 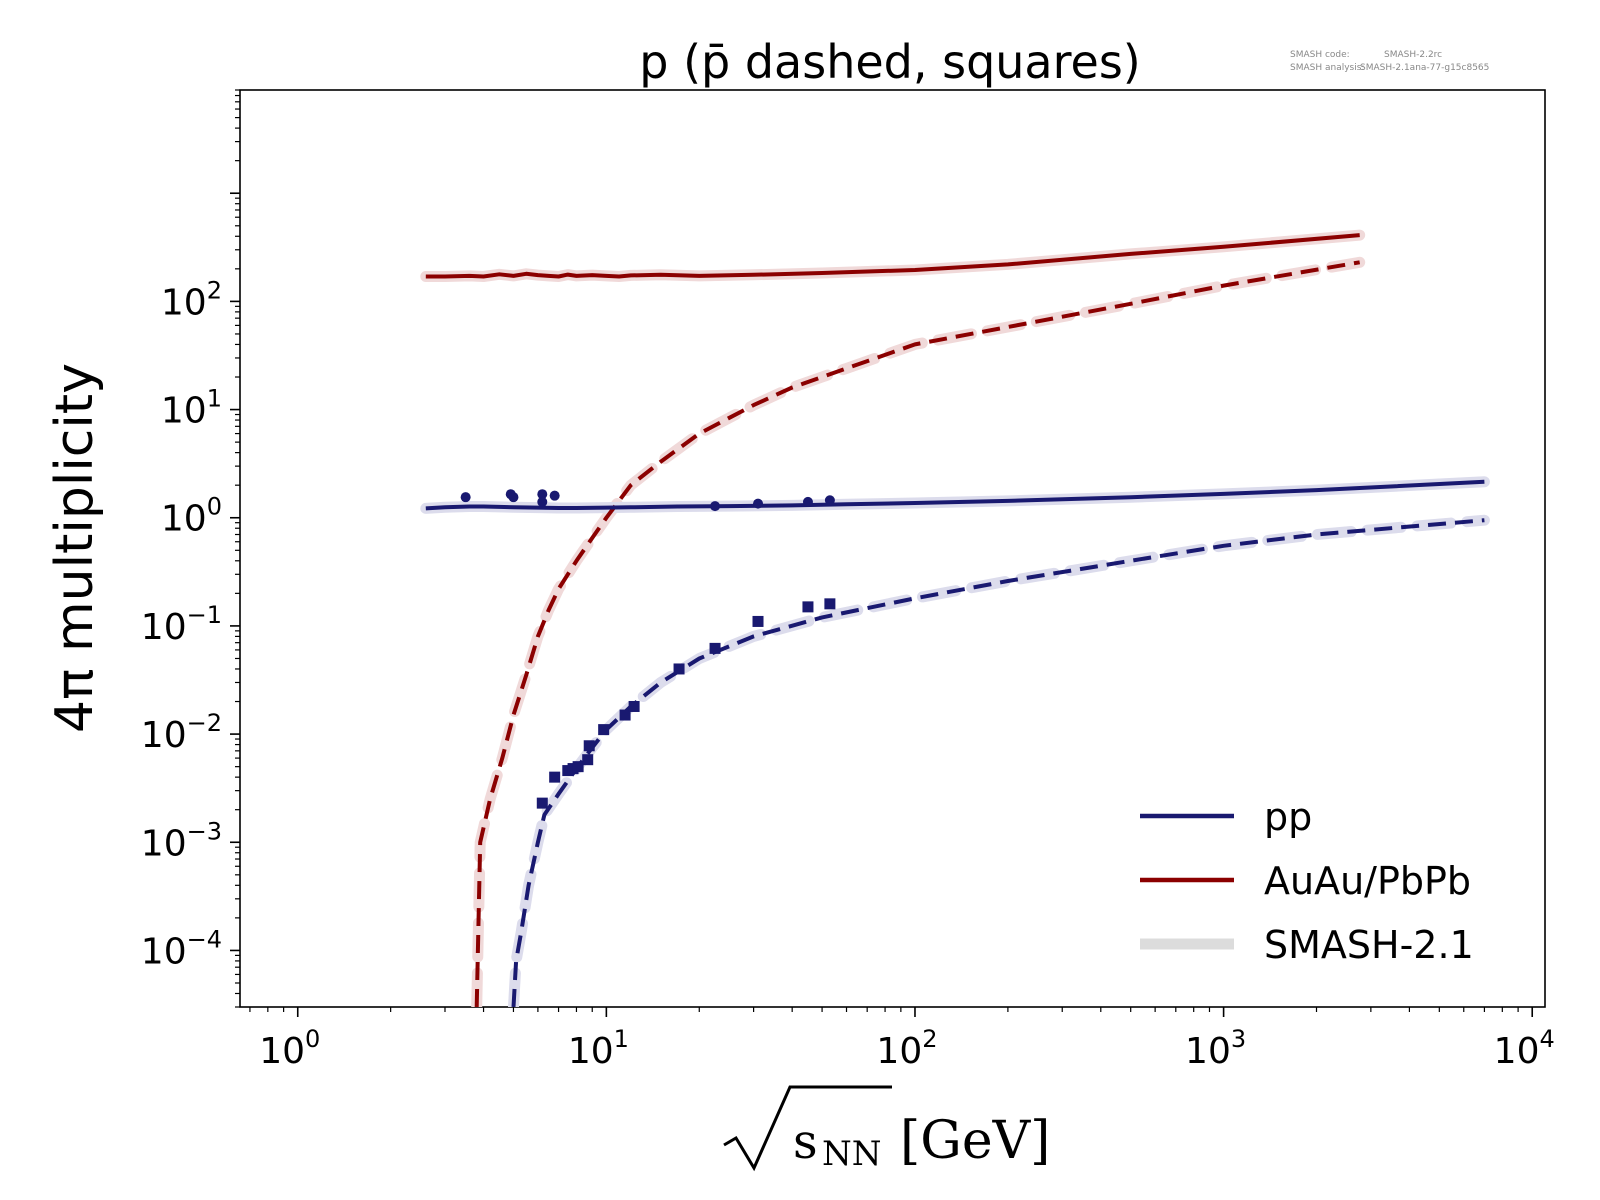 What do you see at coordinates (181, 732) in the screenshot?
I see `y-tick-label: 10⁻²` at bounding box center [181, 732].